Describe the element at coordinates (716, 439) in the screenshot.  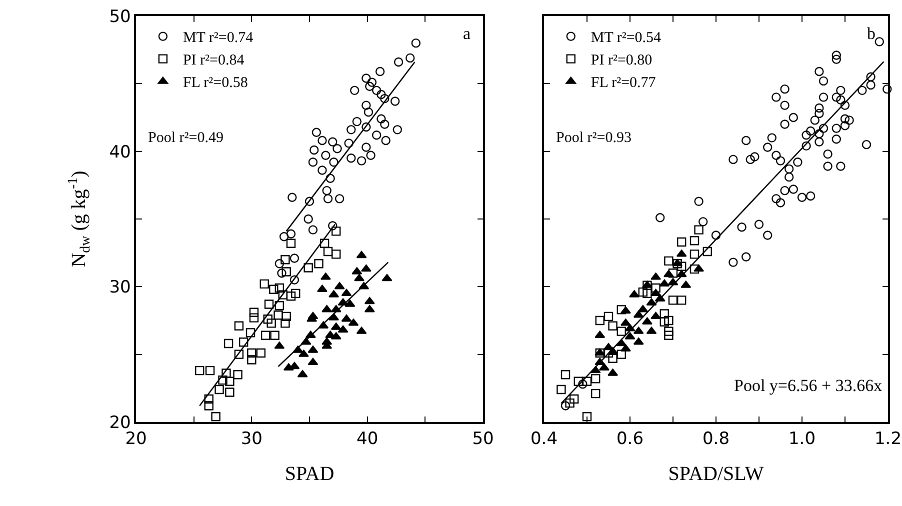
I see `x-tick-label: 0.8` at that location.